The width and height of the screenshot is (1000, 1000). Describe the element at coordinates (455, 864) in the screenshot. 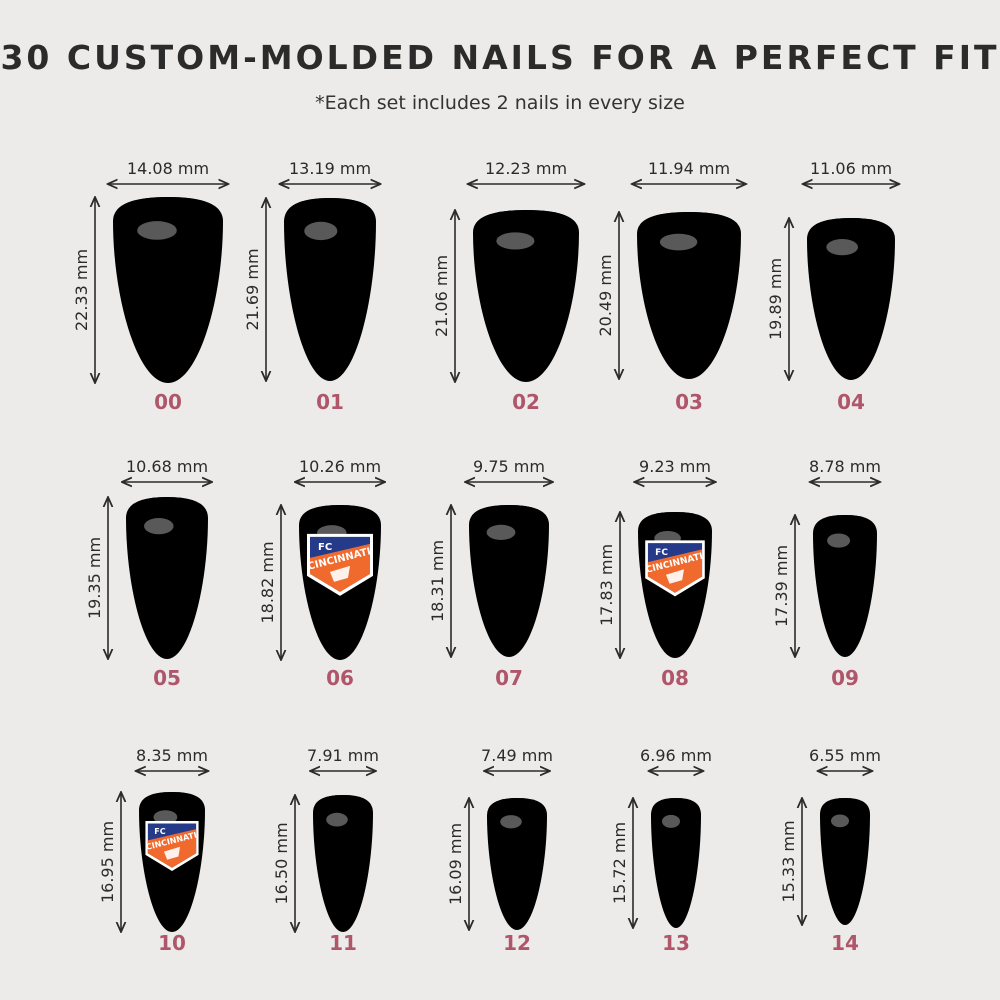

I see `length-label: 16.09 mm` at that location.